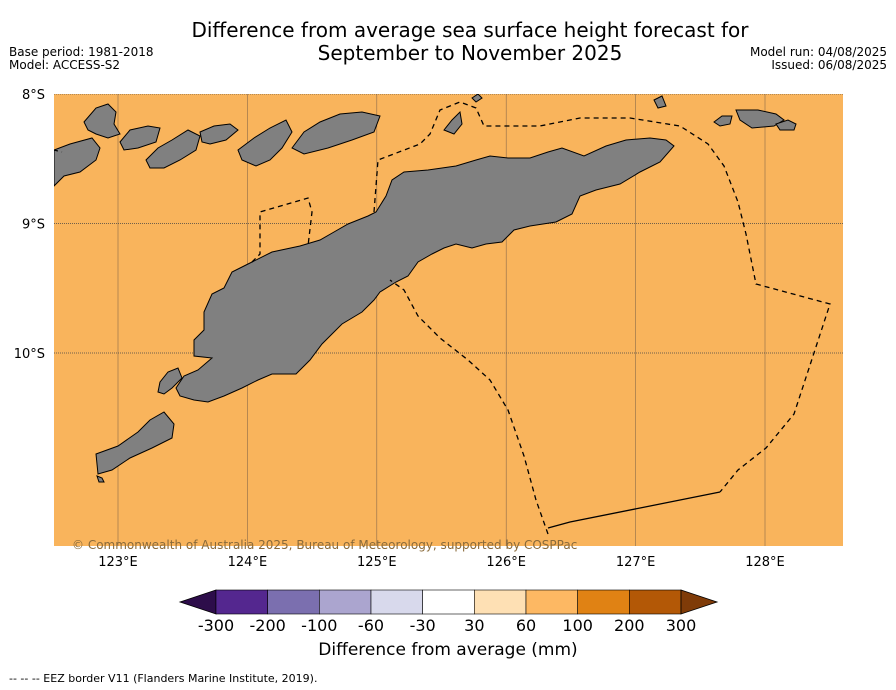 This screenshot has width=896, height=690. What do you see at coordinates (681, 625) in the screenshot?
I see `colorbar-tick-label: 300` at bounding box center [681, 625].